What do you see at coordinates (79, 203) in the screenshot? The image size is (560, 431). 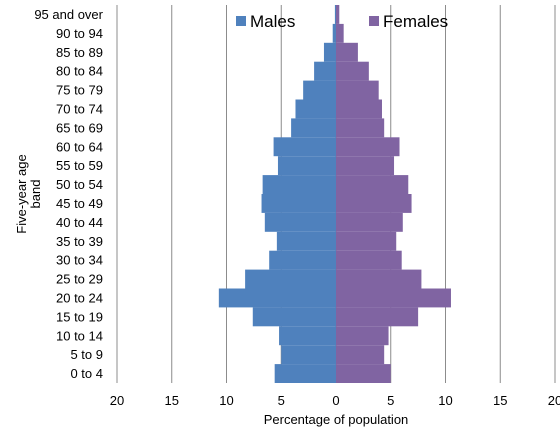 I see `y-tick-label: 45 to 49` at bounding box center [79, 203].